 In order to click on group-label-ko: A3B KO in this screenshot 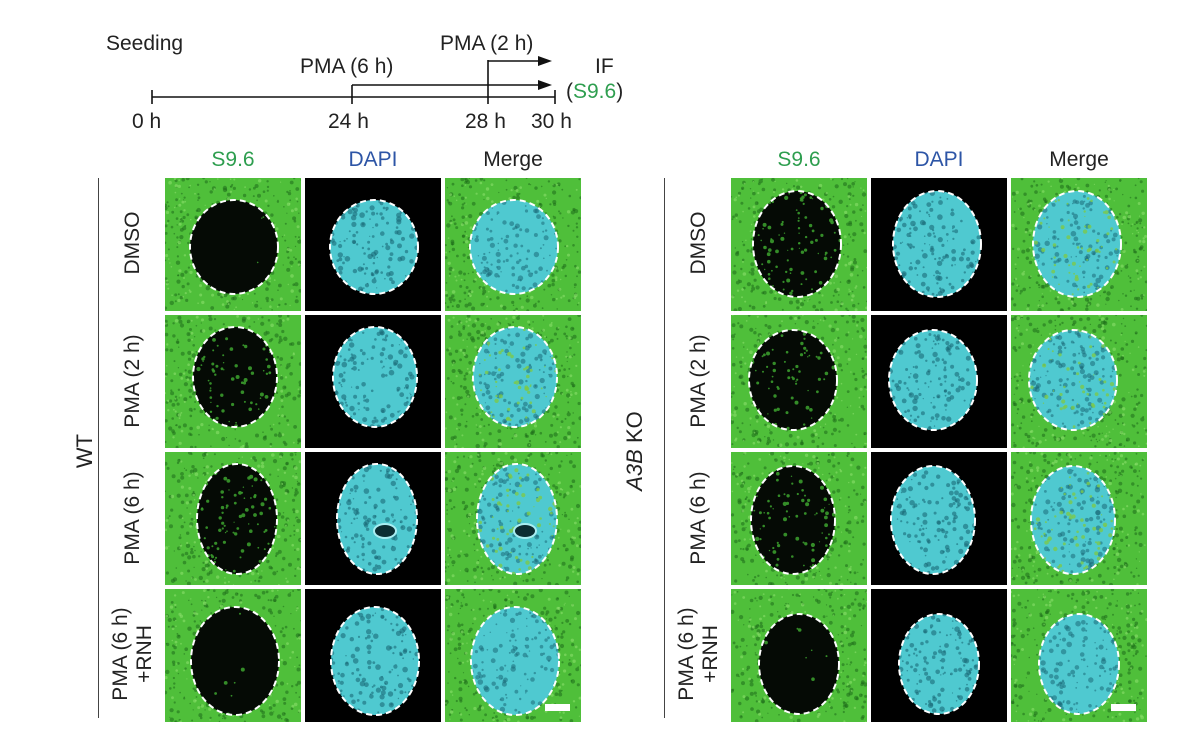, I will do `click(635, 451)`.